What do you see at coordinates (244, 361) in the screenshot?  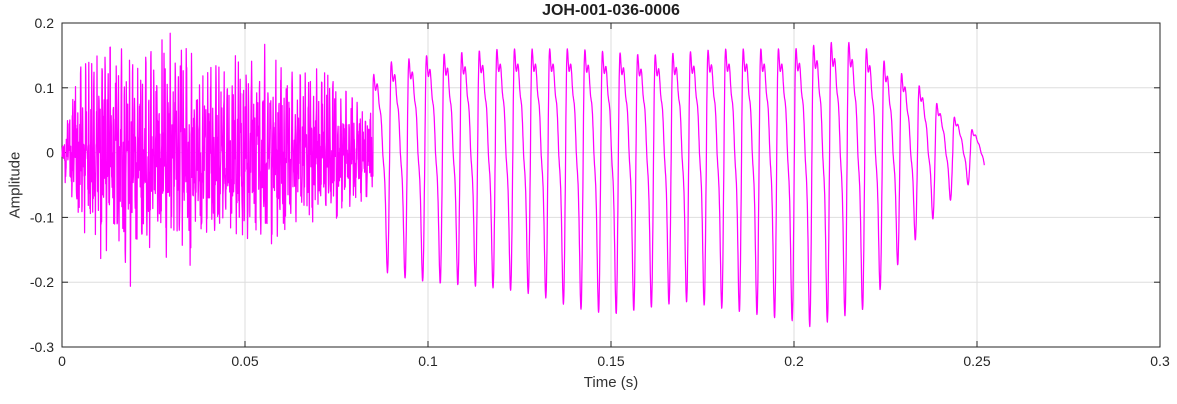 I see `x-tick-label: 0.05` at bounding box center [244, 361].